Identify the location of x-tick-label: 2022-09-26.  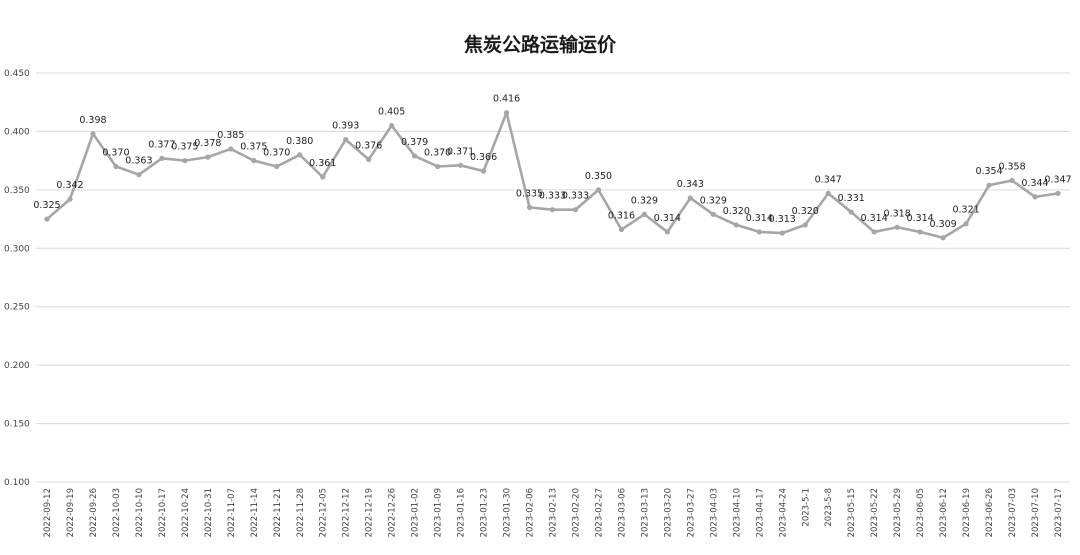
(94, 512).